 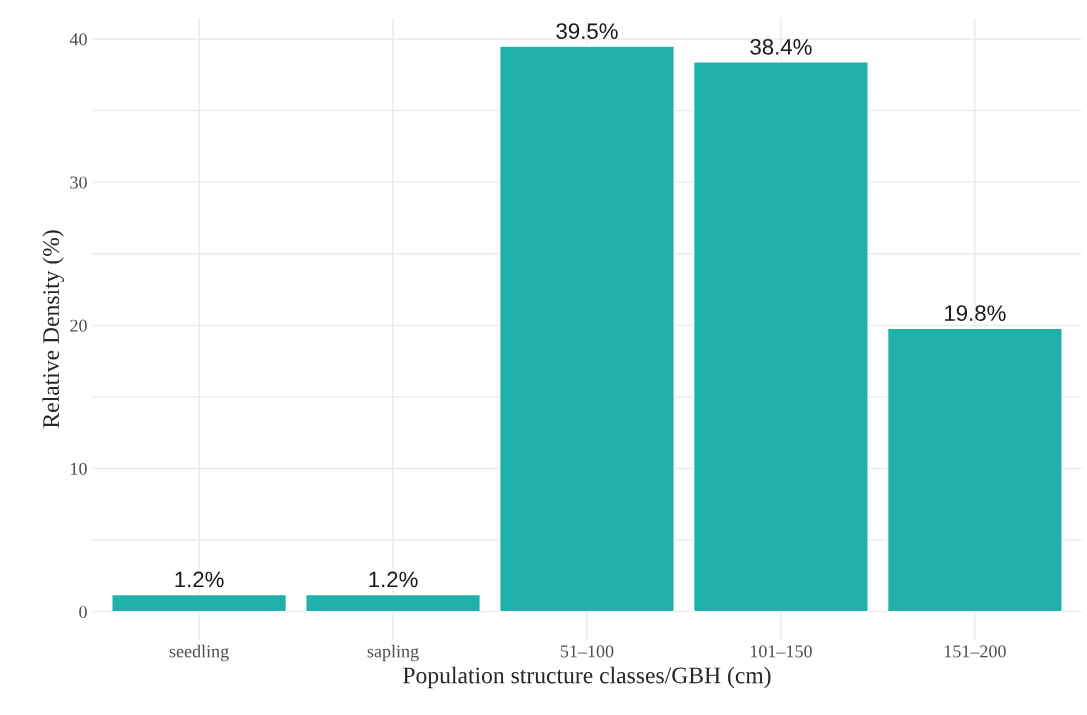 What do you see at coordinates (199, 653) in the screenshot?
I see `x-tick-label: seedling` at bounding box center [199, 653].